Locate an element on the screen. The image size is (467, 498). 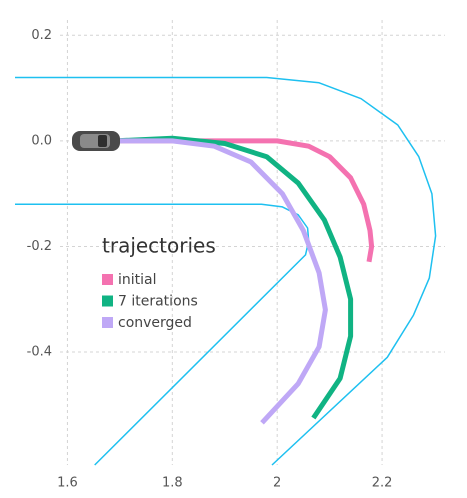
x-tick-label: 2.2 is located at coordinates (382, 483).